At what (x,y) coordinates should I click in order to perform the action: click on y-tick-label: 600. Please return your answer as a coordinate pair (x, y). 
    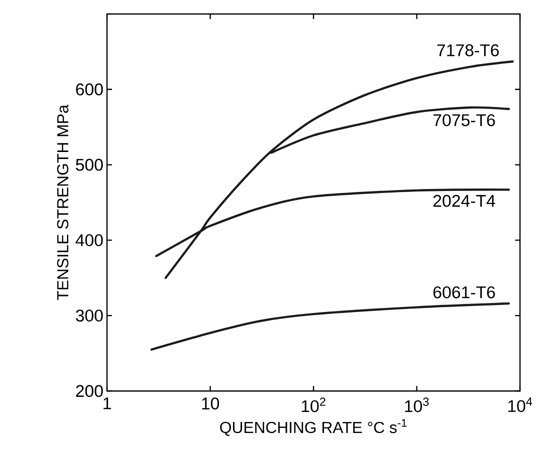
    Looking at the image, I should click on (89, 89).